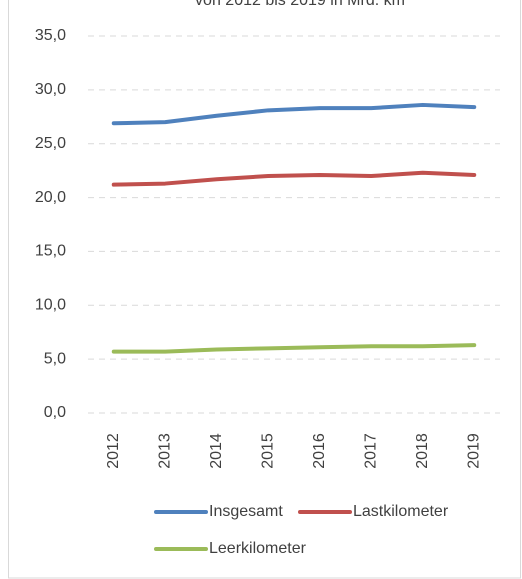  What do you see at coordinates (50, 35) in the screenshot?
I see `y-tick-label: 35,0` at bounding box center [50, 35].